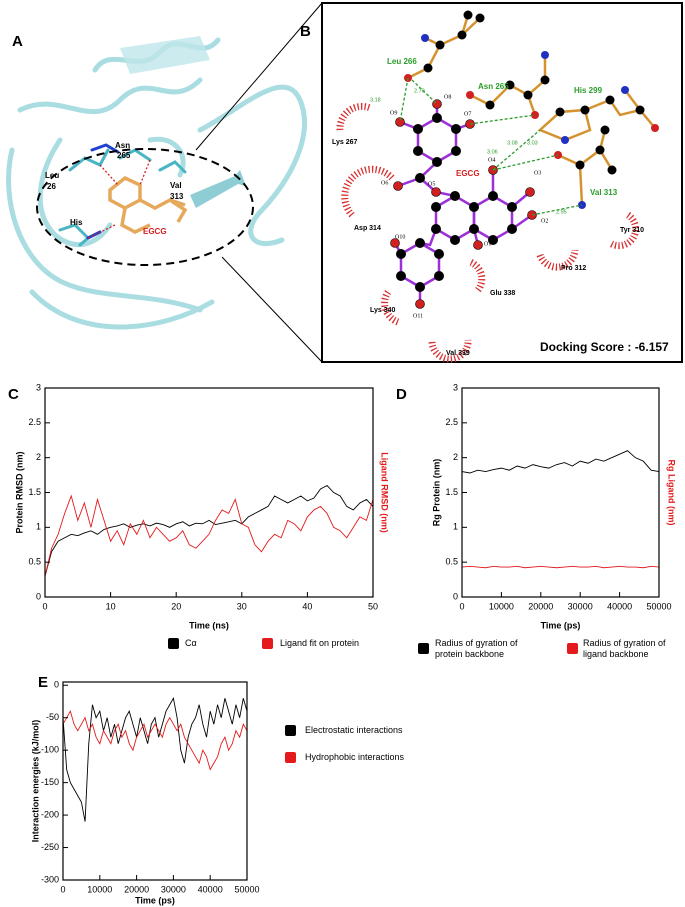  What do you see at coordinates (401, 394) in the screenshot?
I see `panel-letter: D` at bounding box center [401, 394].